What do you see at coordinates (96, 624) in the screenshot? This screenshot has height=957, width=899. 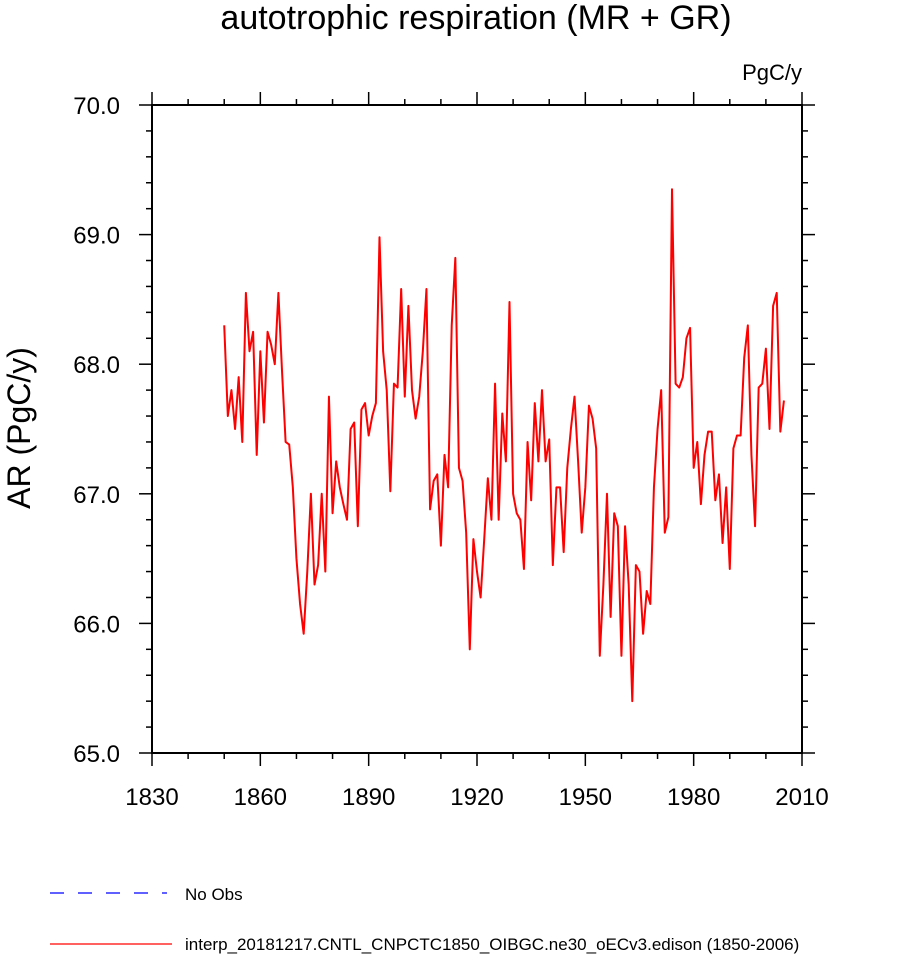 I see `y-tick-label: 66.0` at bounding box center [96, 624].